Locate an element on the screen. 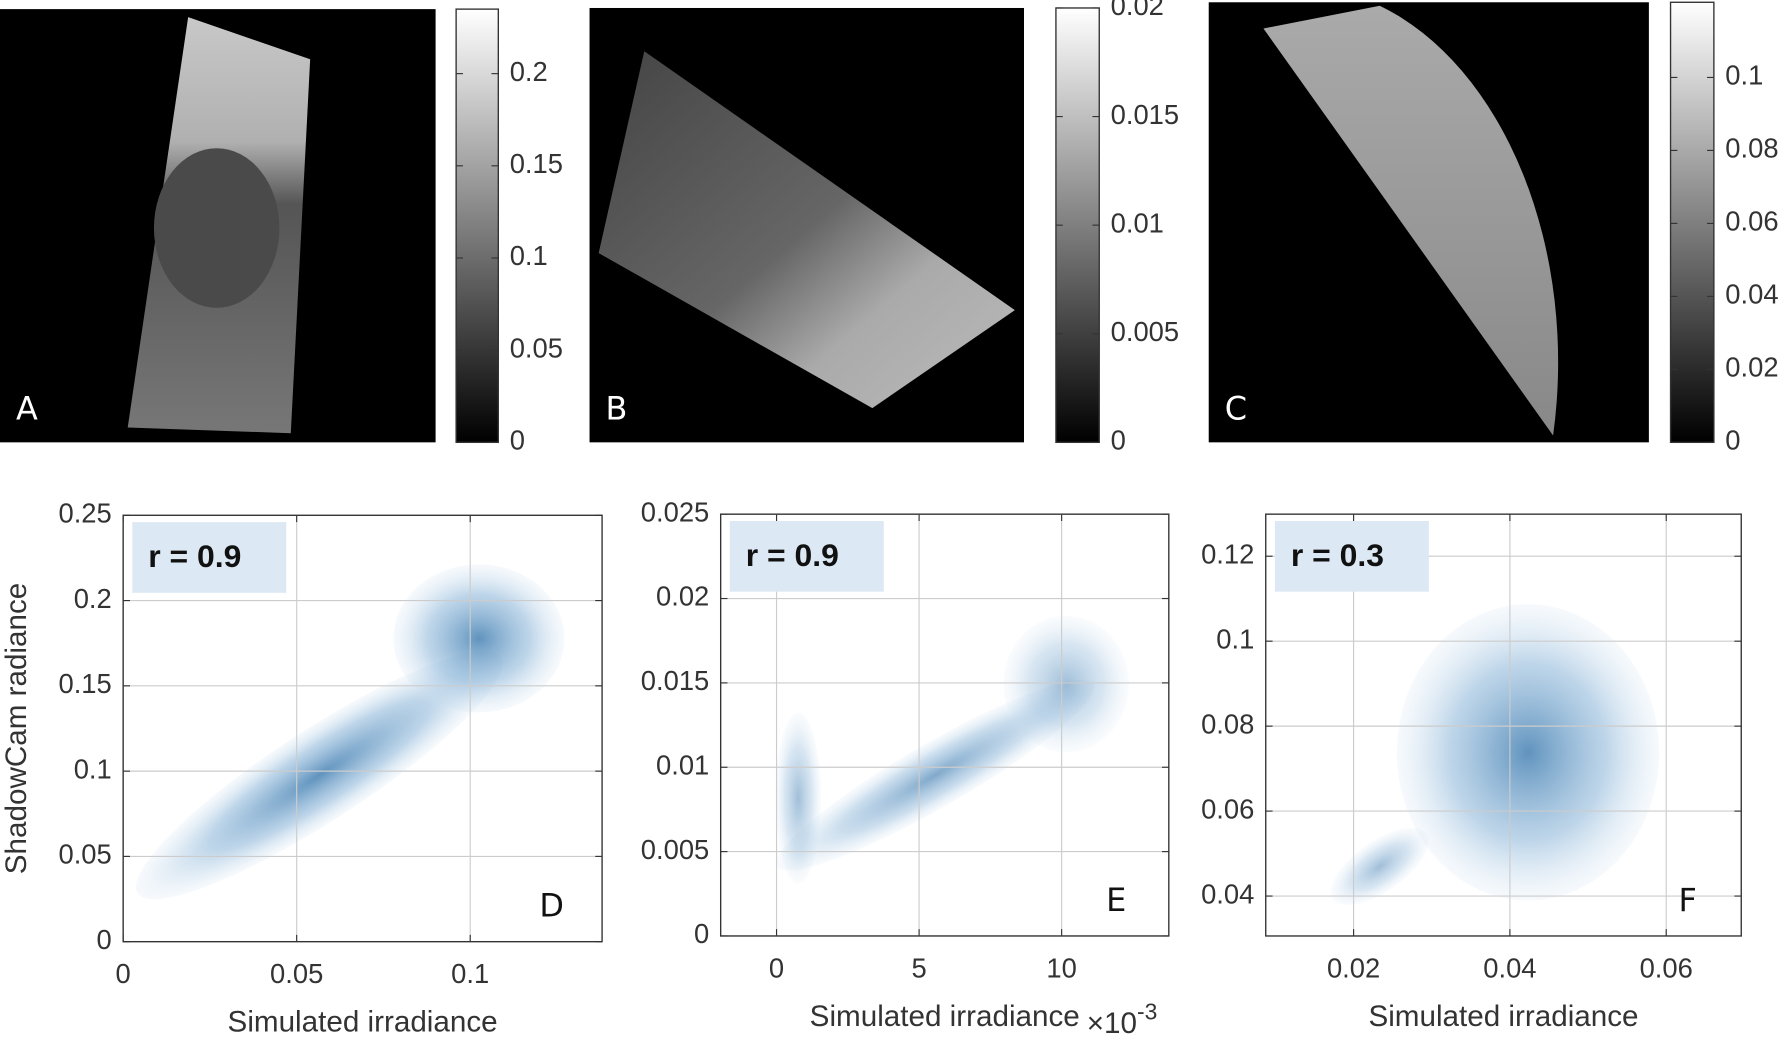 The width and height of the screenshot is (1788, 1042). panel-label: C is located at coordinates (1236, 408).